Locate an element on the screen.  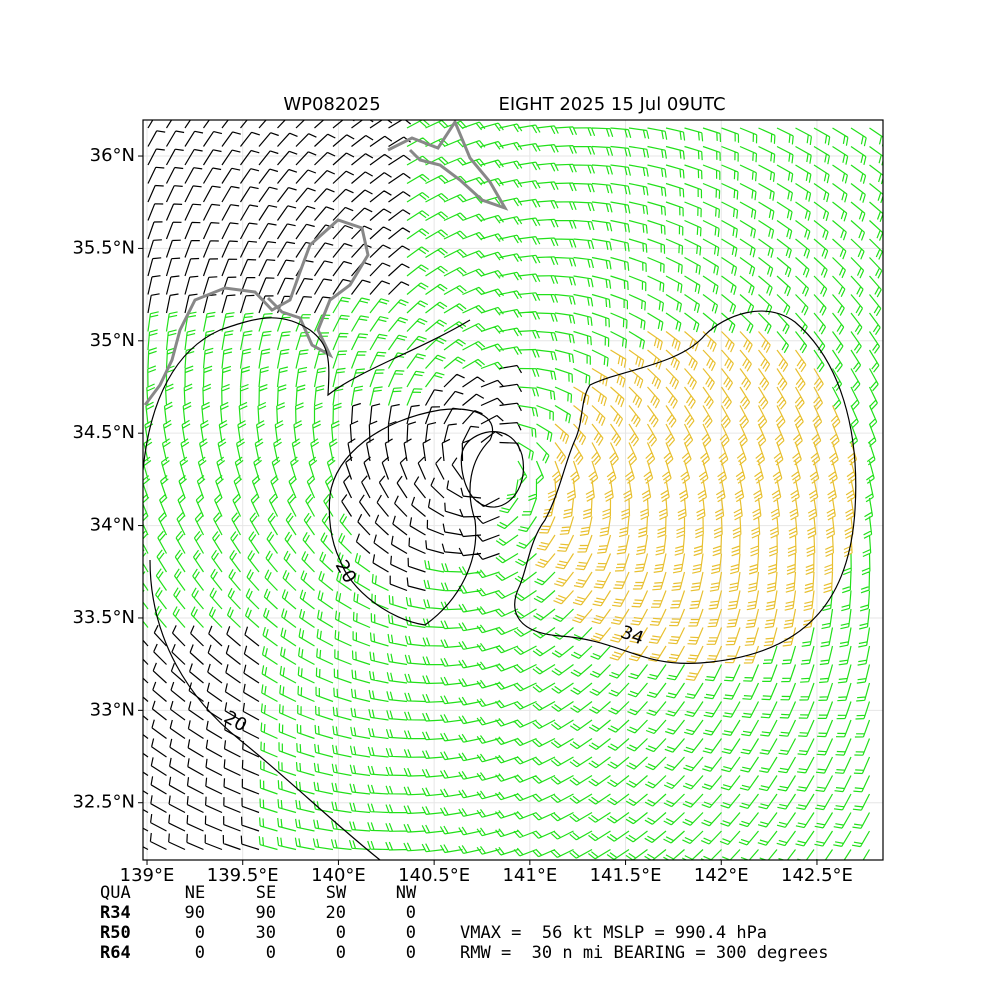
contour-center is located at coordinates (492, 469).